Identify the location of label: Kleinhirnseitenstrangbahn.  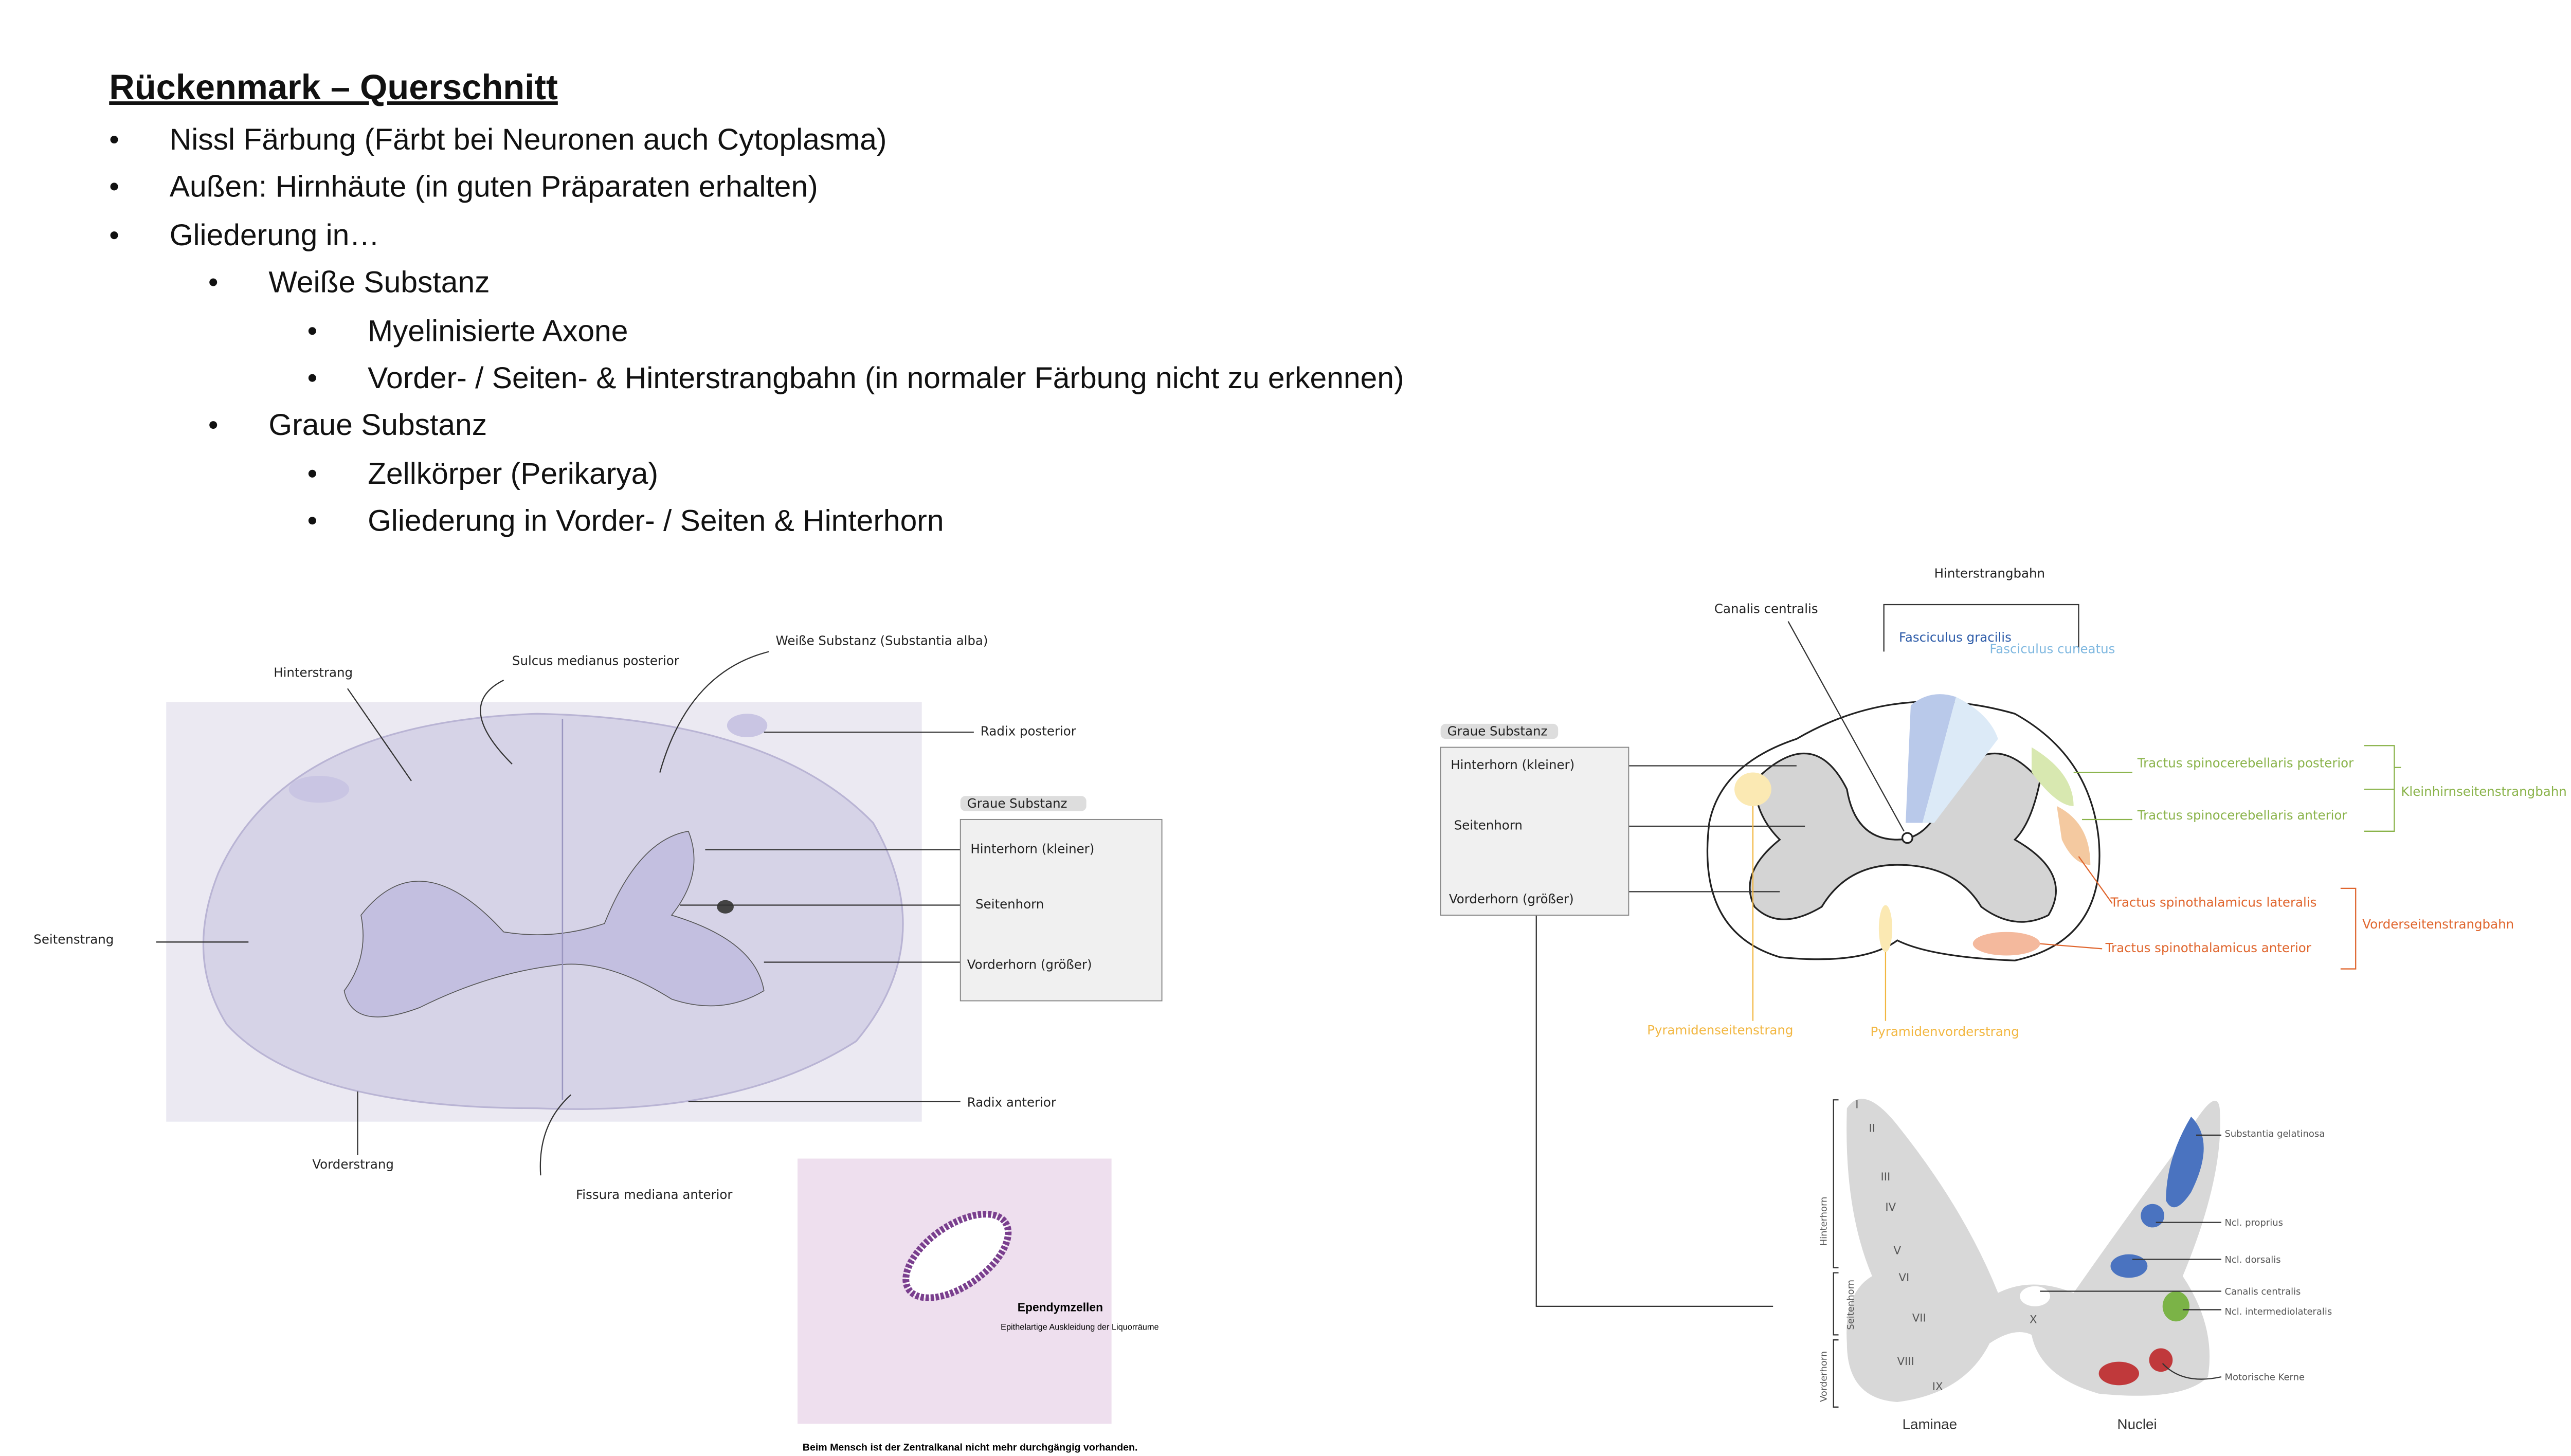
(2483, 792).